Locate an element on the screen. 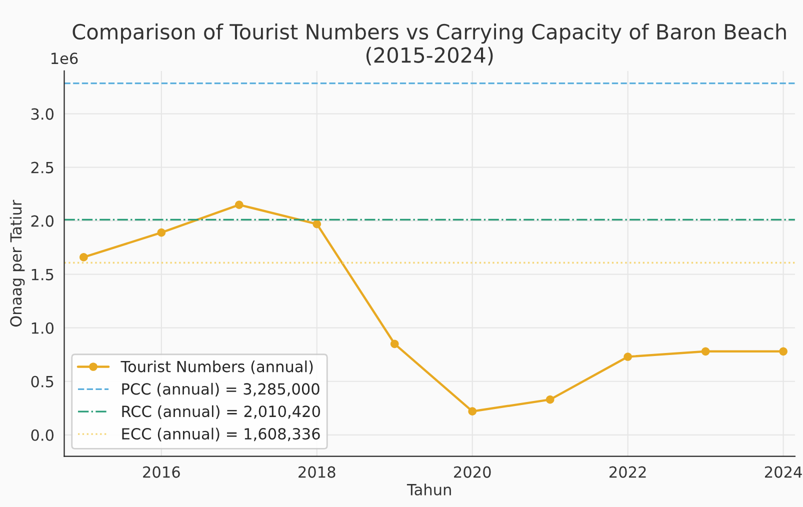 Image resolution: width=803 pixels, height=507 pixels. y-tick-label: 0.0 is located at coordinates (42, 435).